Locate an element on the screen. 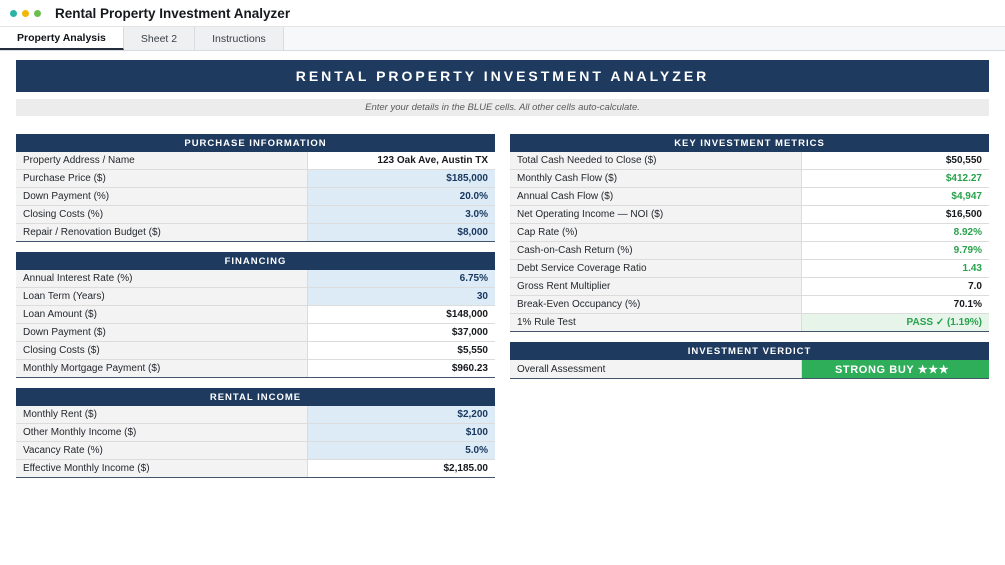  table-row: Monthly Mortgage Payment ($) $960.23 is located at coordinates (255, 369).